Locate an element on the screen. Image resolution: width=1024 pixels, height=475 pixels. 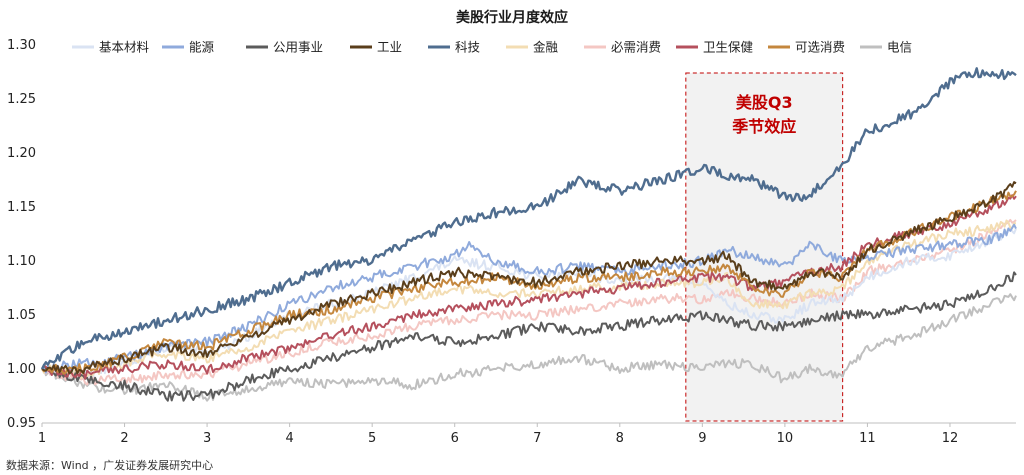
x-tick-label: 12 is located at coordinates (950, 438).